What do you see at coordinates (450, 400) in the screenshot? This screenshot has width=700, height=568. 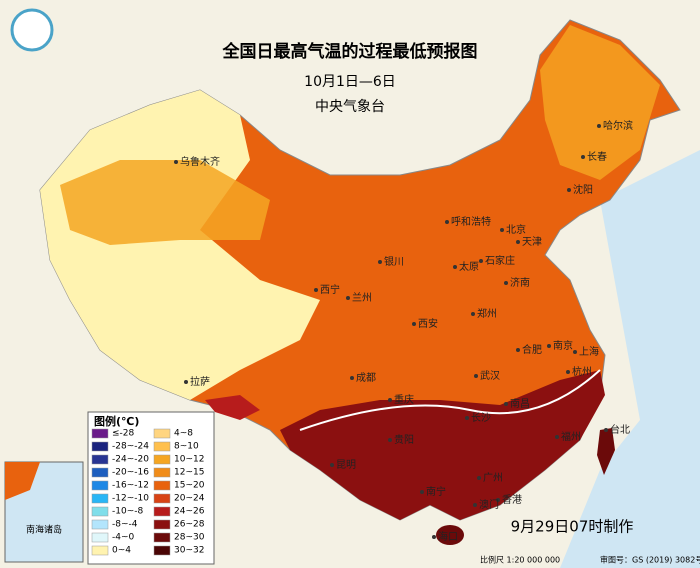 I see `isotherm` at bounding box center [450, 400].